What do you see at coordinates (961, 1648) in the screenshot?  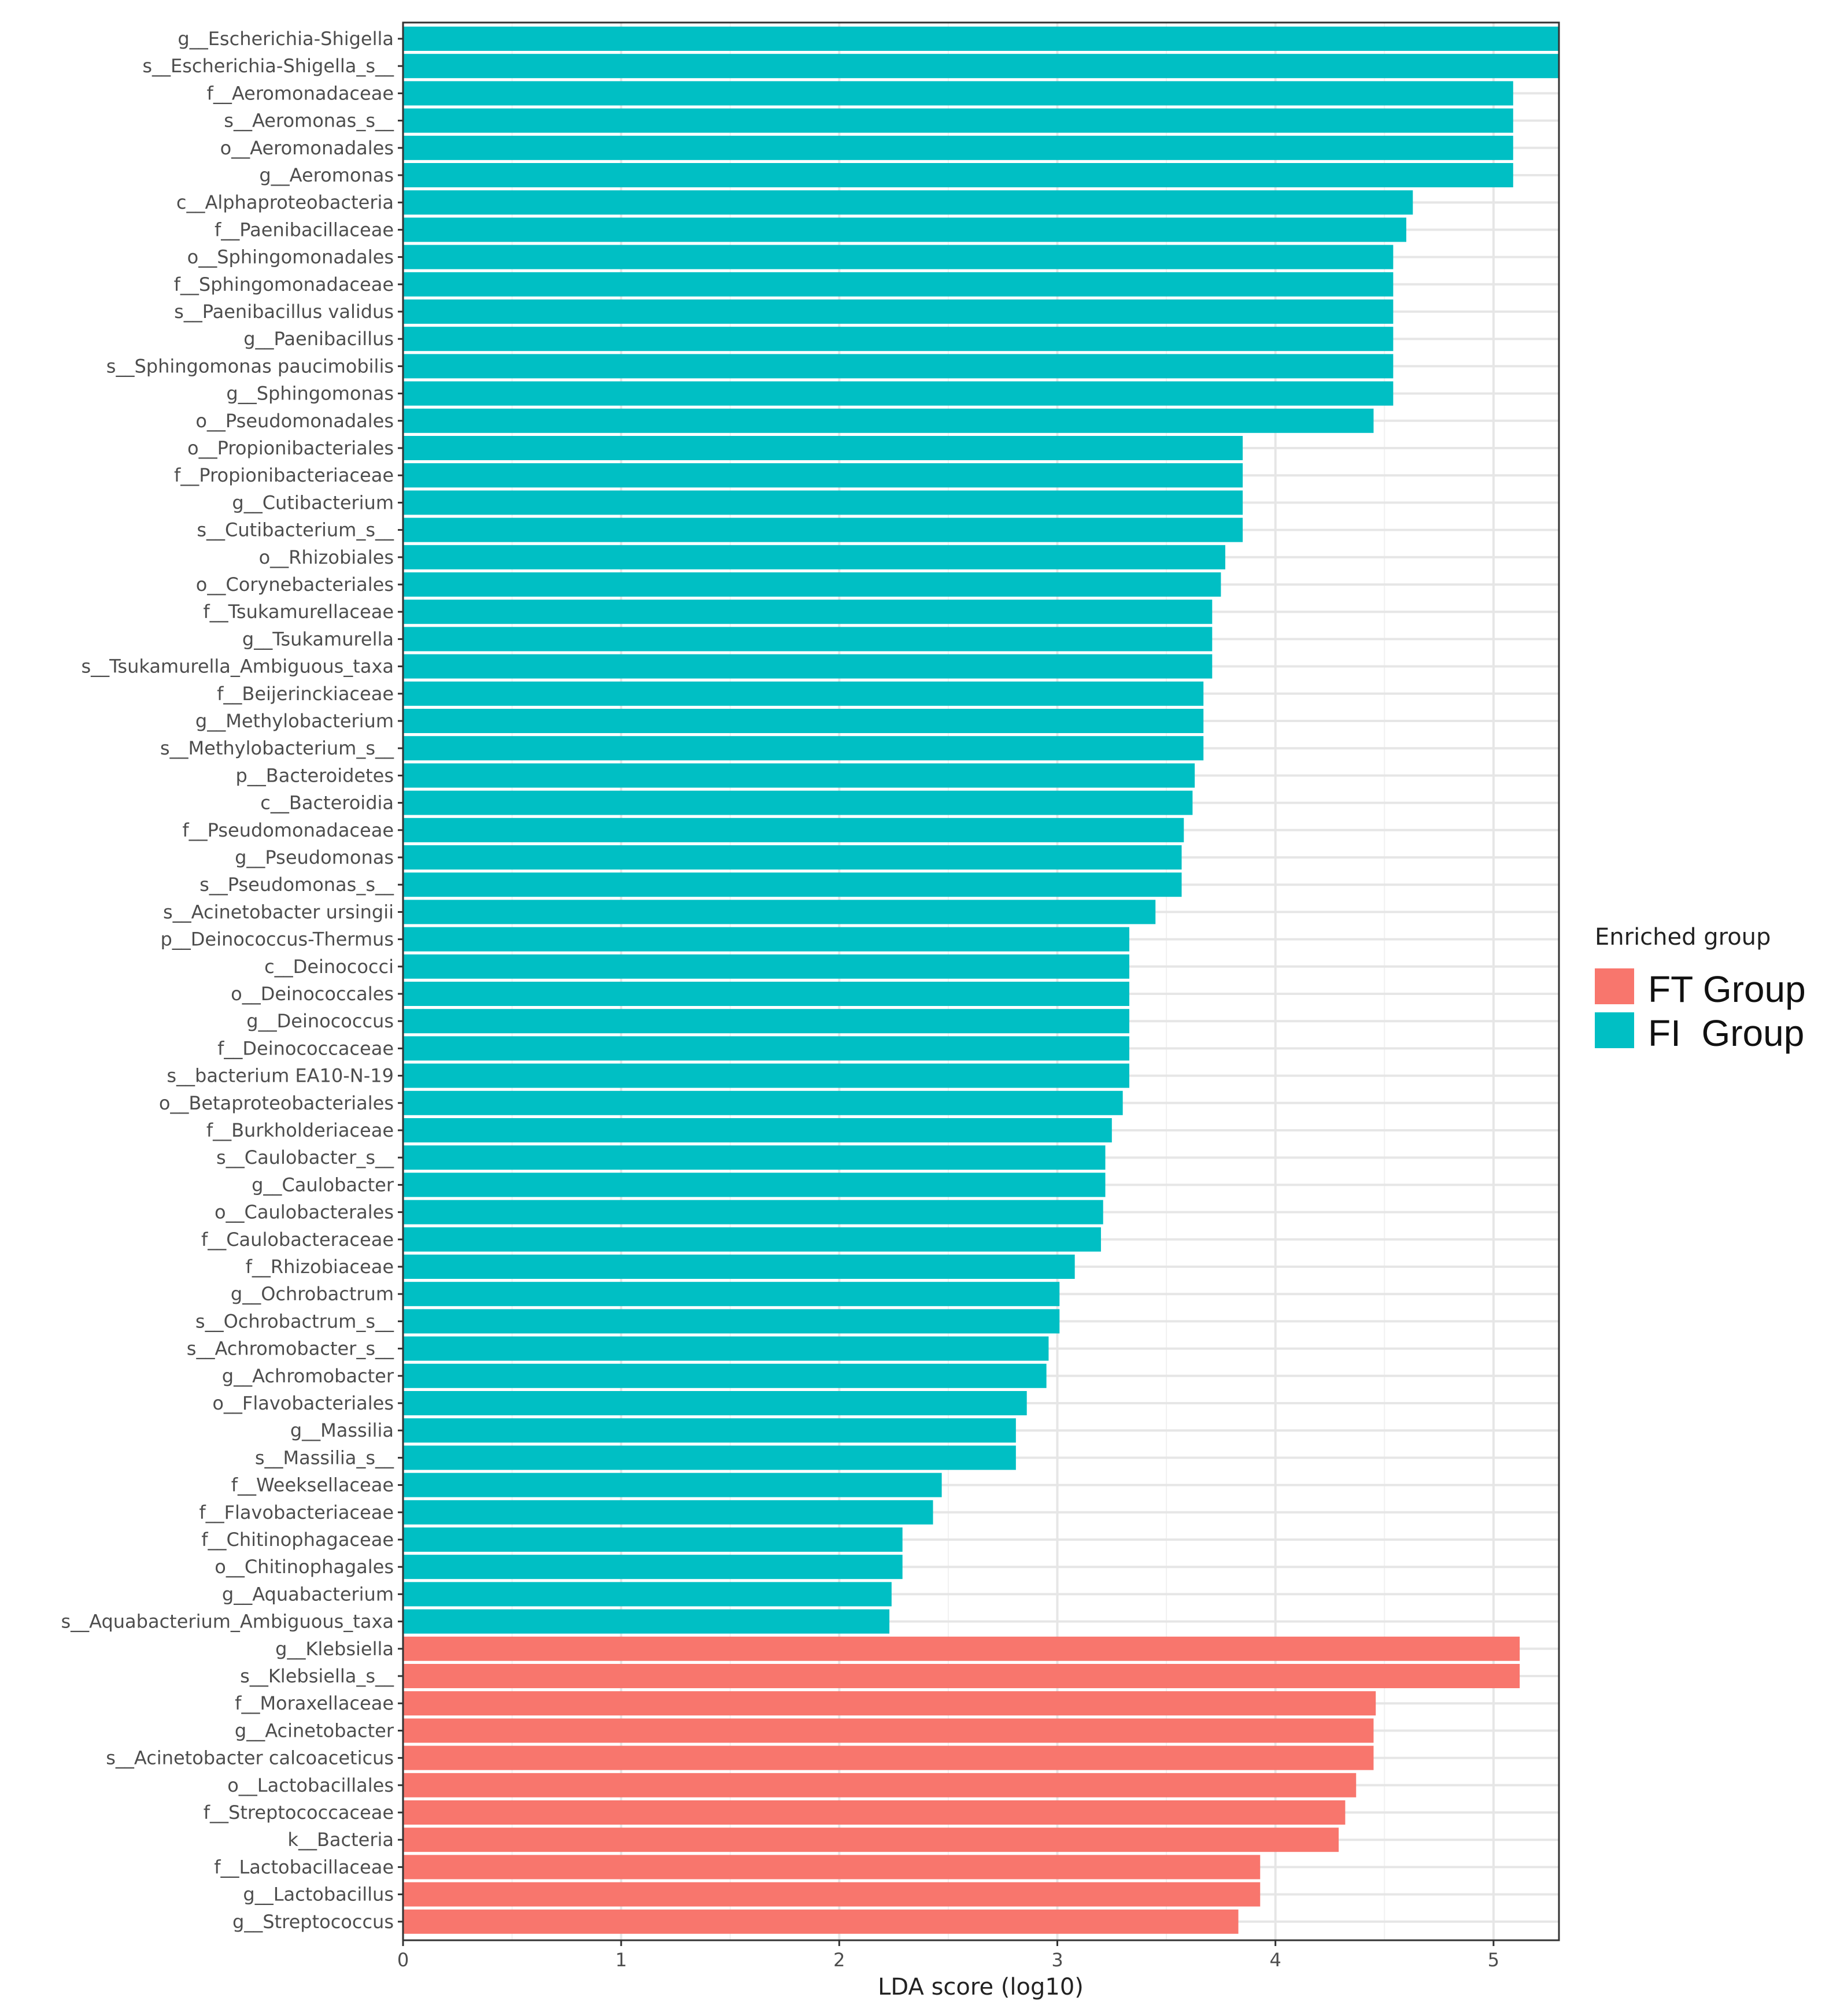 I see `bar-g-klebsiella` at bounding box center [961, 1648].